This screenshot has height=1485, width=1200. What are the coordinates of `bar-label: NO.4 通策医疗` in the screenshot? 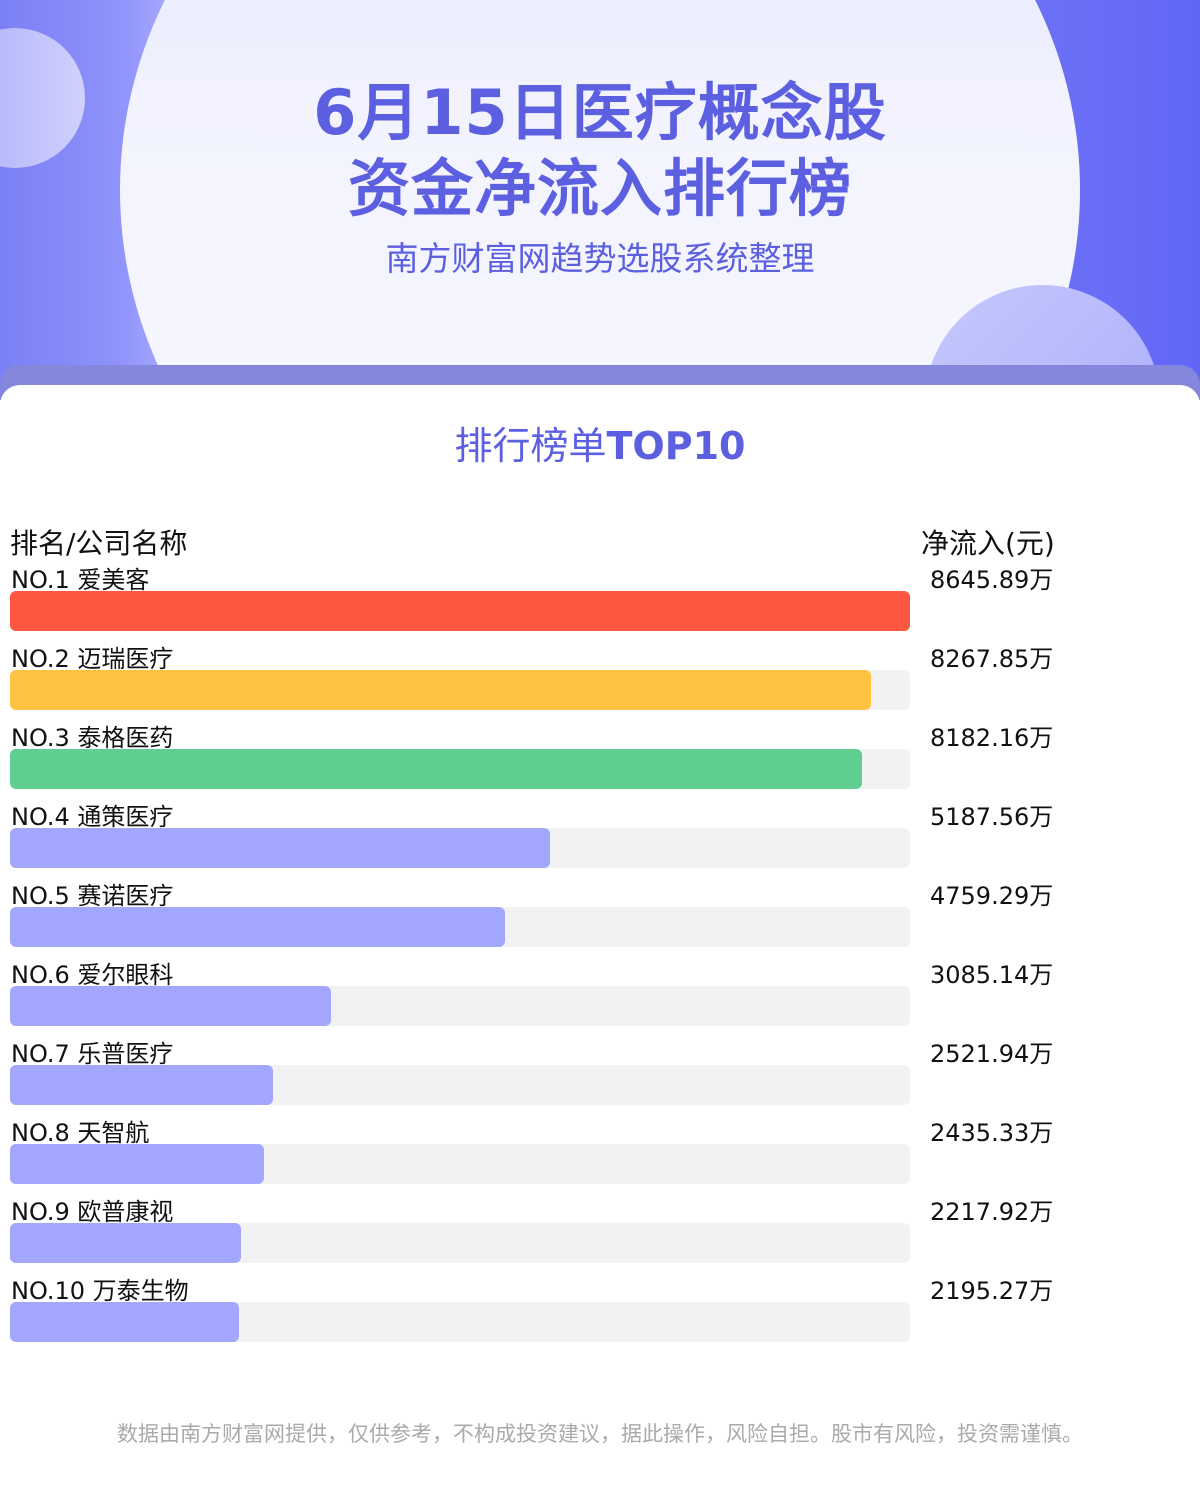 It's located at (92, 817).